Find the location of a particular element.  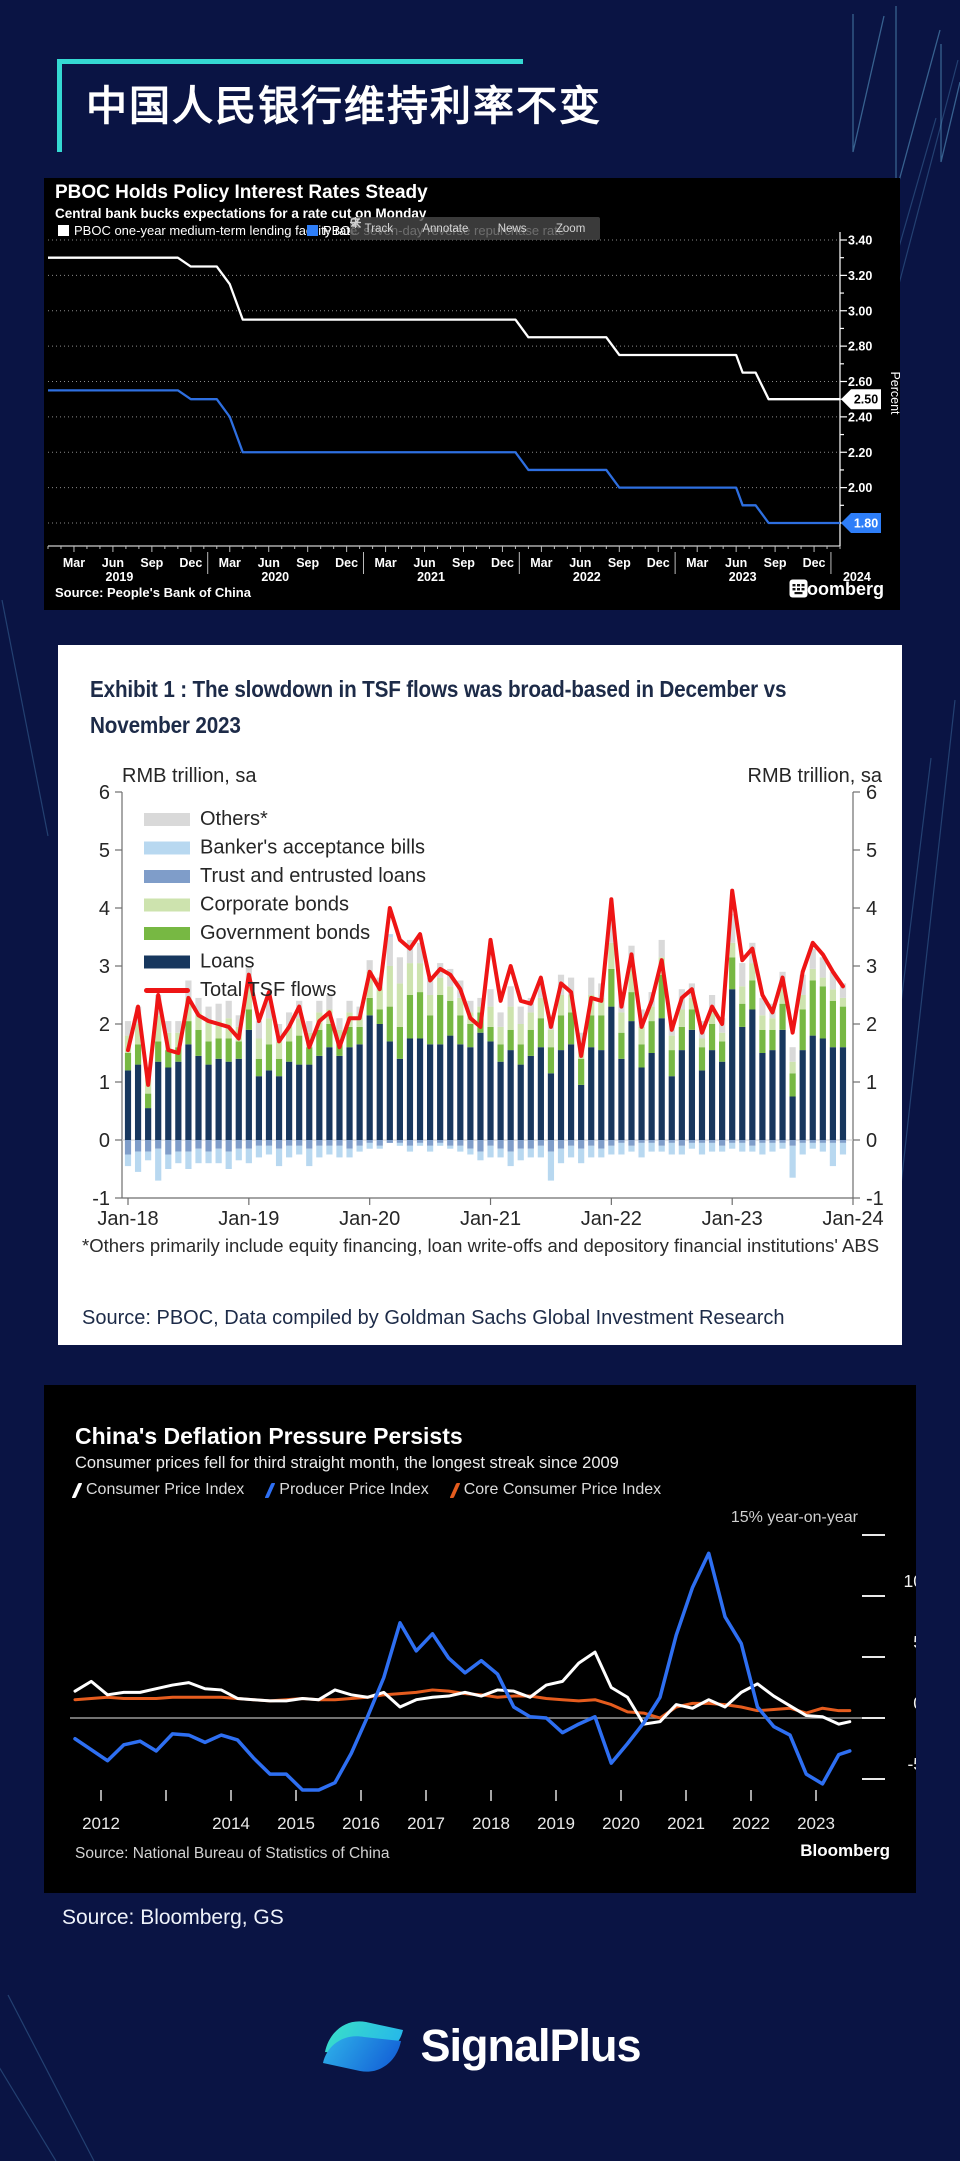

title-accent-bracket-side is located at coordinates (59, 105).